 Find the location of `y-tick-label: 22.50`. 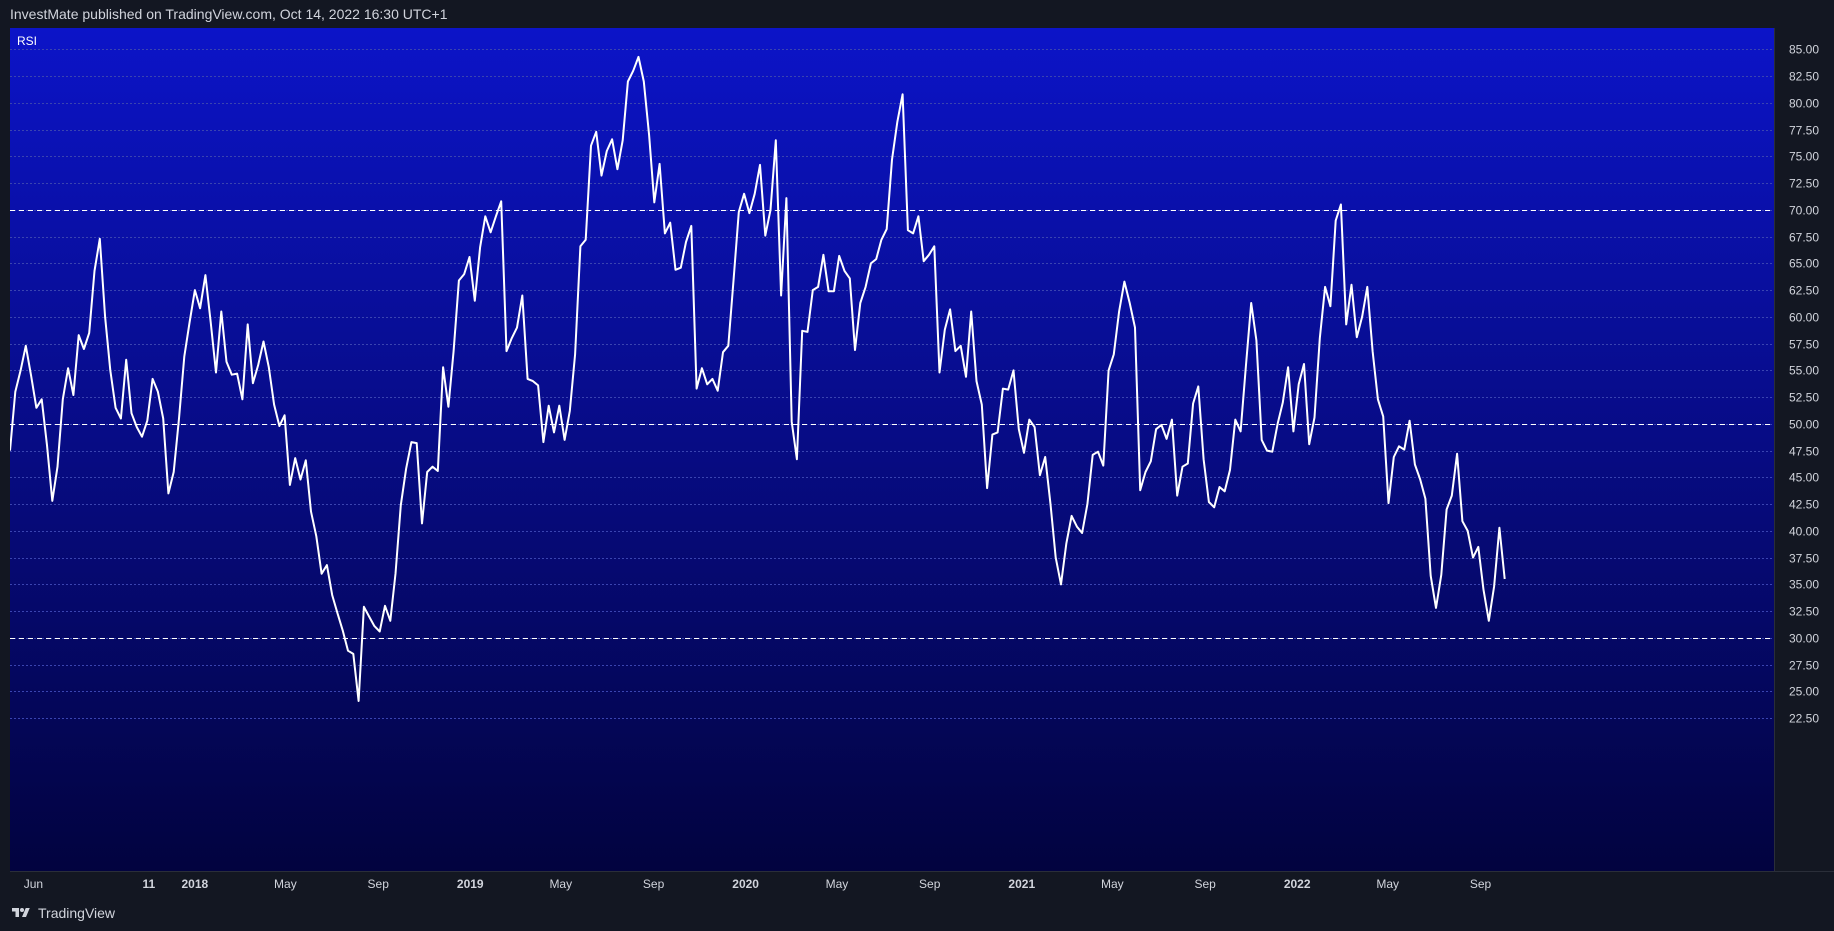

y-tick-label: 22.50 is located at coordinates (1804, 719).